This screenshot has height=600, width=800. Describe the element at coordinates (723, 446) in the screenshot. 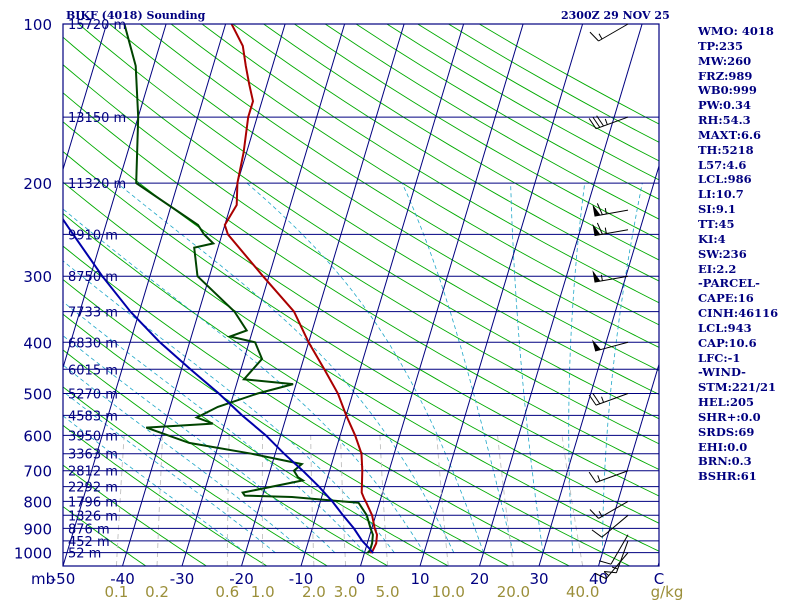

I see `index-item: EHI:0.0` at that location.